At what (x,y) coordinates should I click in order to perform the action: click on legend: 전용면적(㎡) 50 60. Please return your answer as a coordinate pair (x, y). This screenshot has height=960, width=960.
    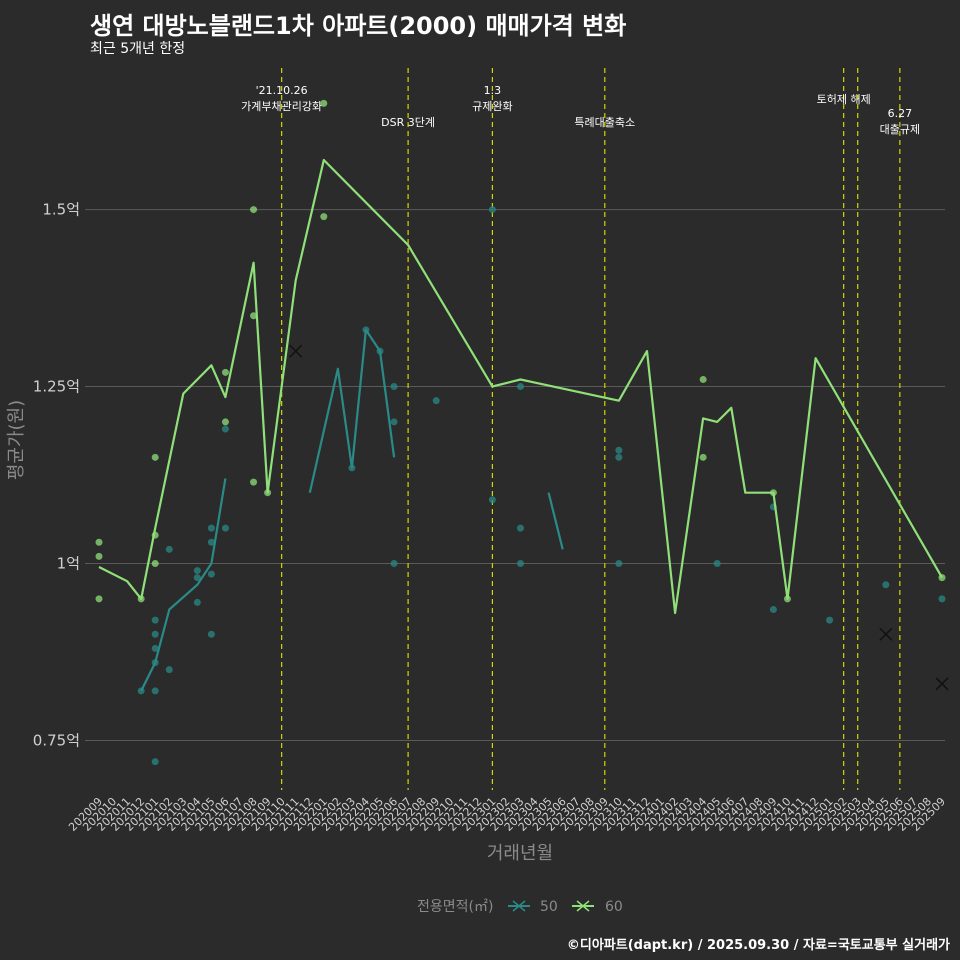
    Looking at the image, I should click on (520, 907).